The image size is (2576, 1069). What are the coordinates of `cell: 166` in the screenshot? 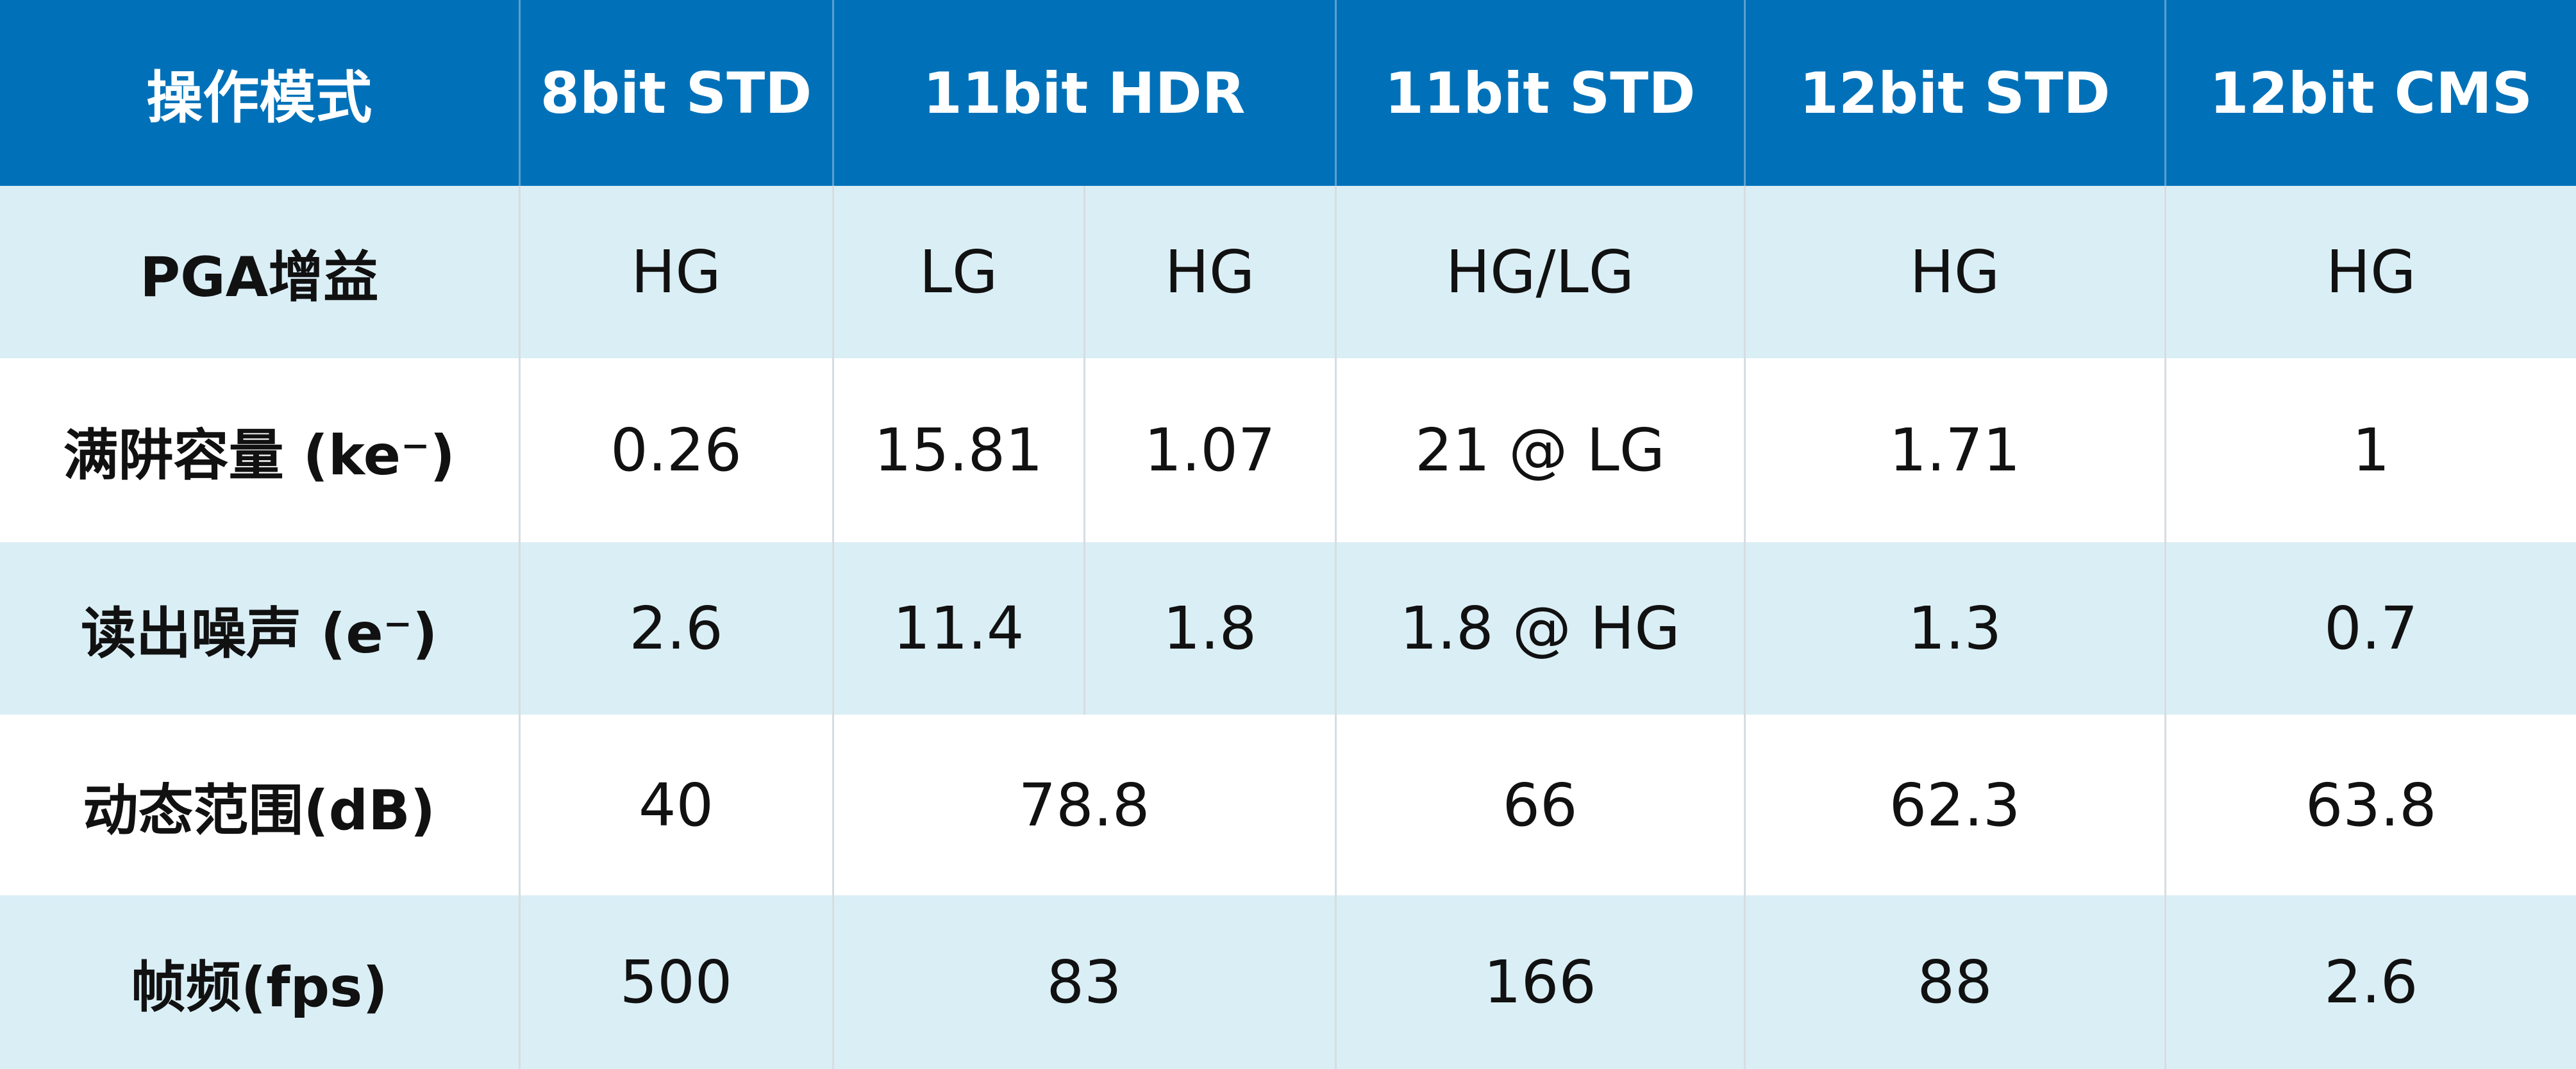 It's located at (1539, 982).